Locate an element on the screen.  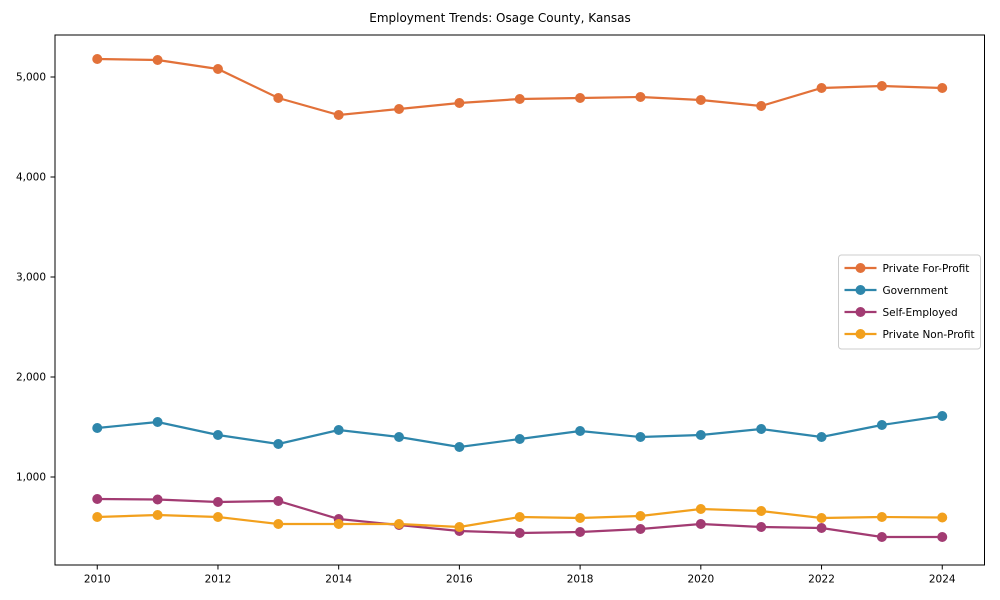
legend-box is located at coordinates (909, 302).